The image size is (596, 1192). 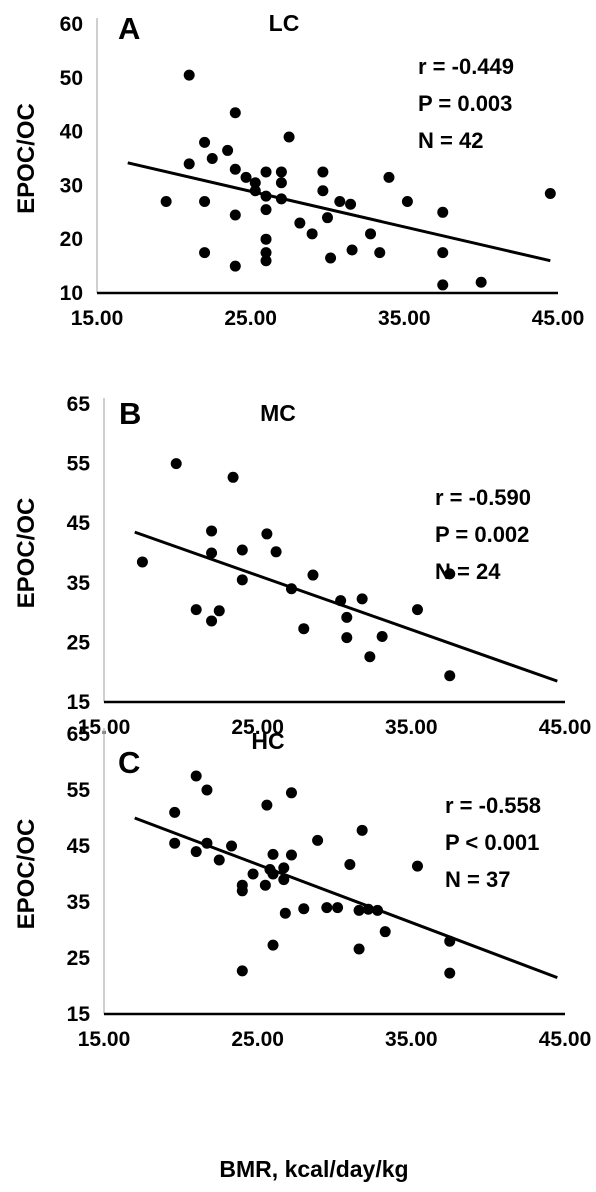 I want to click on y-tick-label: 45, so click(x=79, y=523).